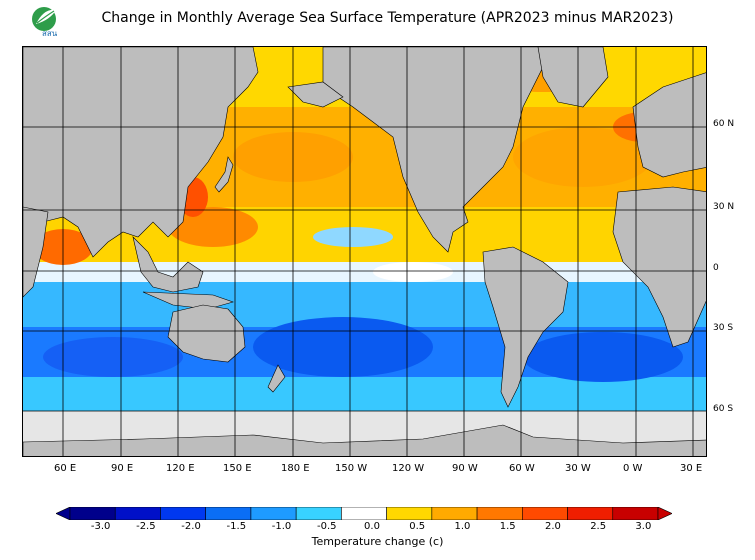  I want to click on colorbar-tick-label: 0.0, so click(372, 526).